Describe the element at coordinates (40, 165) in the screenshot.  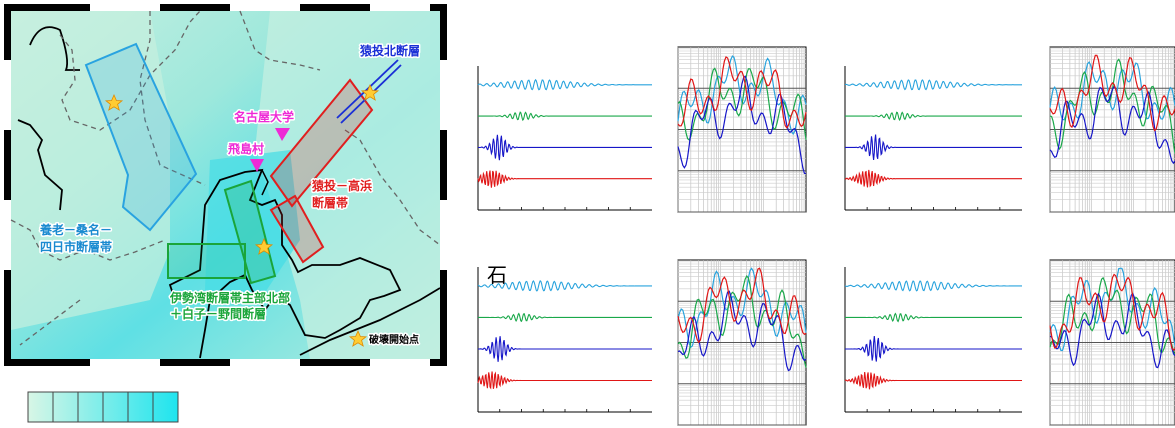
I see `coastline-west` at that location.